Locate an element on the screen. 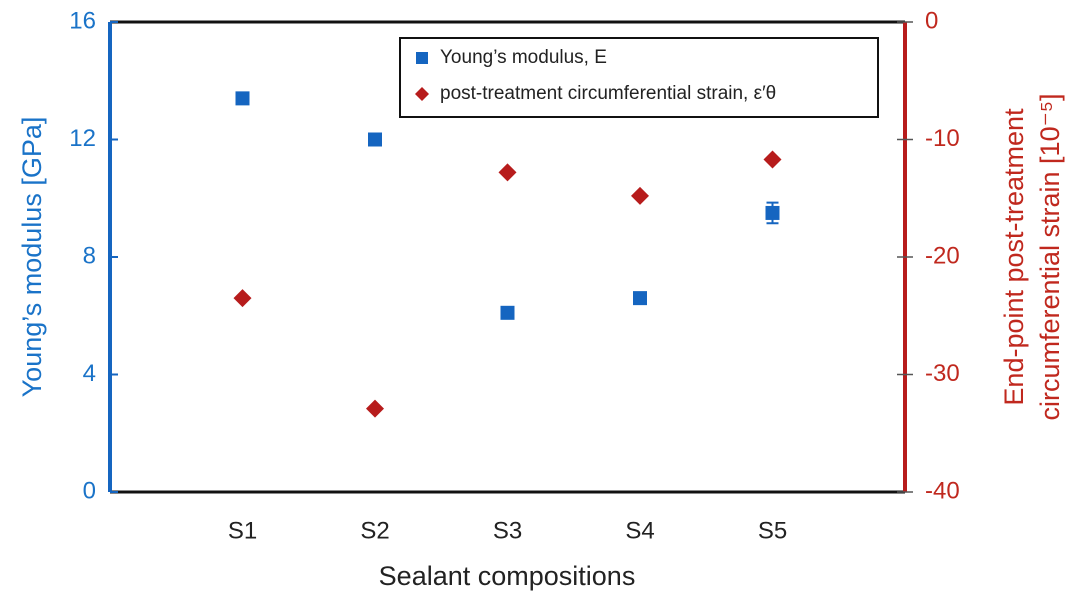 This screenshot has width=1069, height=596. x-axis-title: Sealant compositions is located at coordinates (507, 576).